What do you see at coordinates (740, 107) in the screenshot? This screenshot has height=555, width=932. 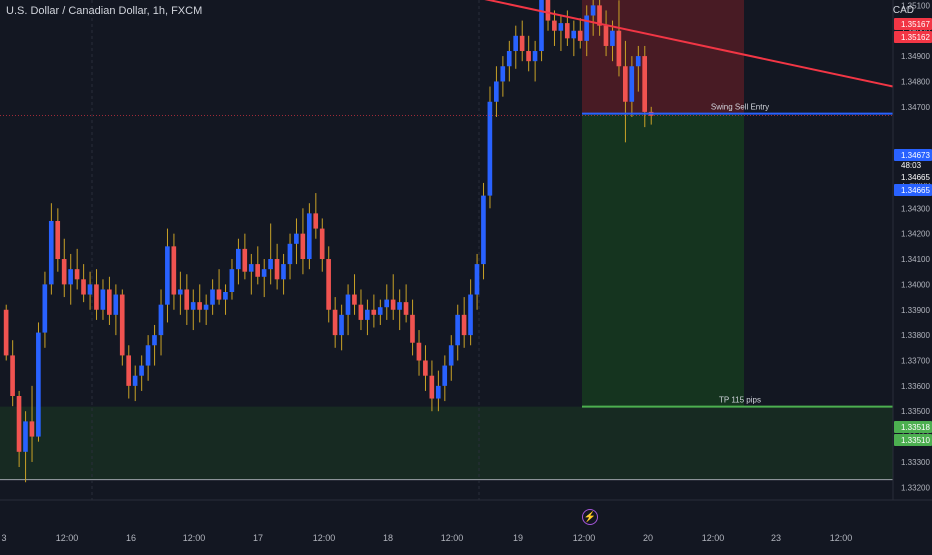 I see `entry-label: Swing Sell Entry` at bounding box center [740, 107].